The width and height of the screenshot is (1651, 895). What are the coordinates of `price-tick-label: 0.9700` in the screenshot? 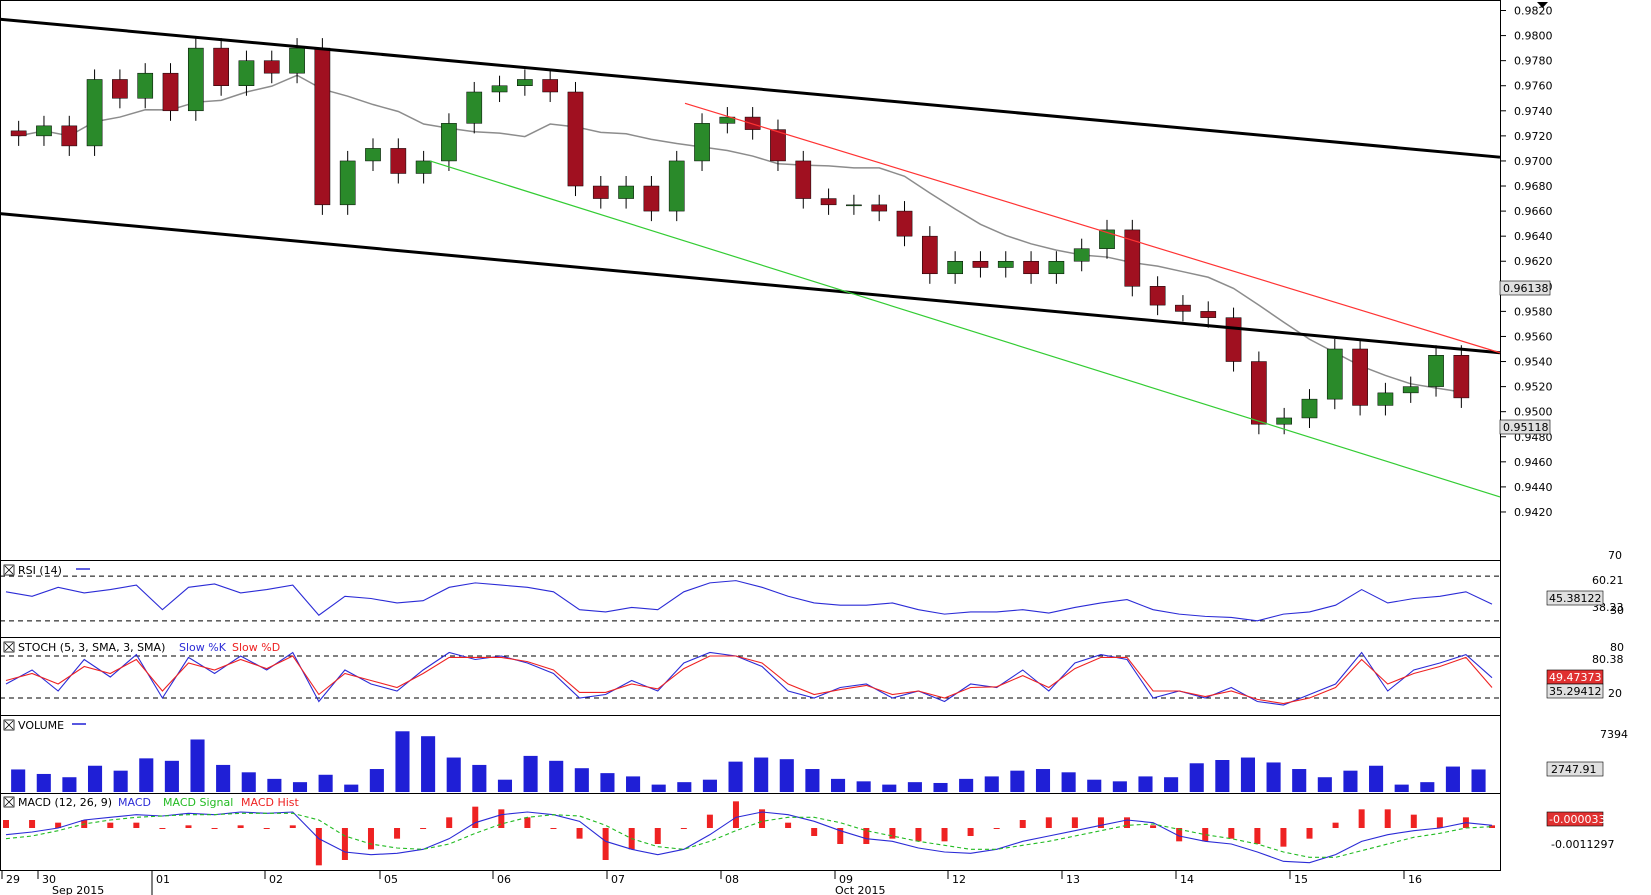 It's located at (1533, 161).